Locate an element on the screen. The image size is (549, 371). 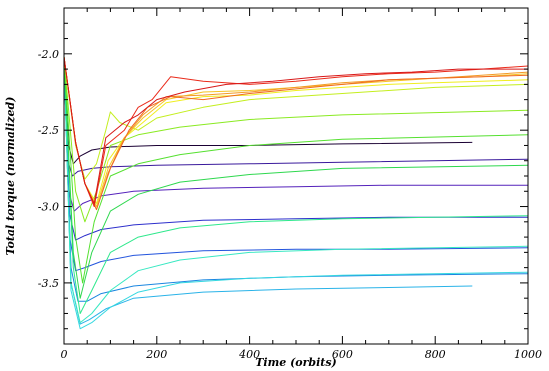
x-tick-label: 400 is located at coordinates (249, 354).